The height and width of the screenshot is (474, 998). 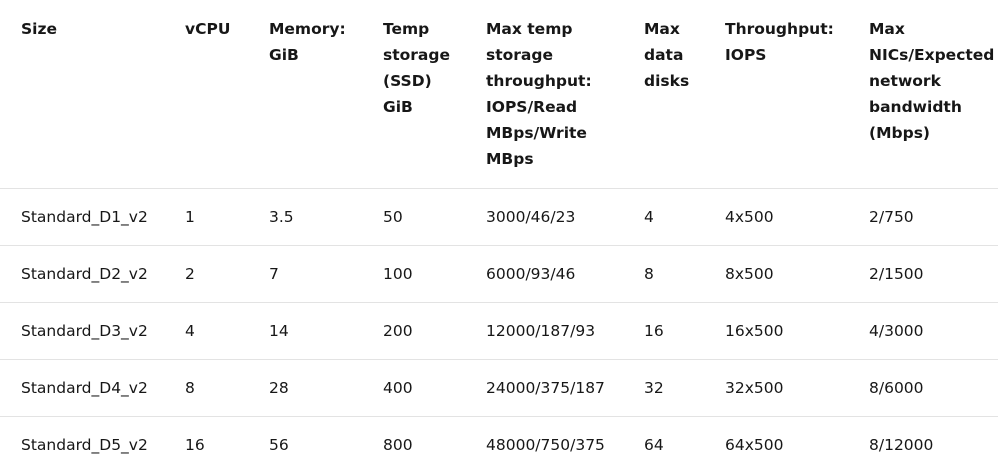 What do you see at coordinates (206, 274) in the screenshot?
I see `cell-vcpu: 2` at bounding box center [206, 274].